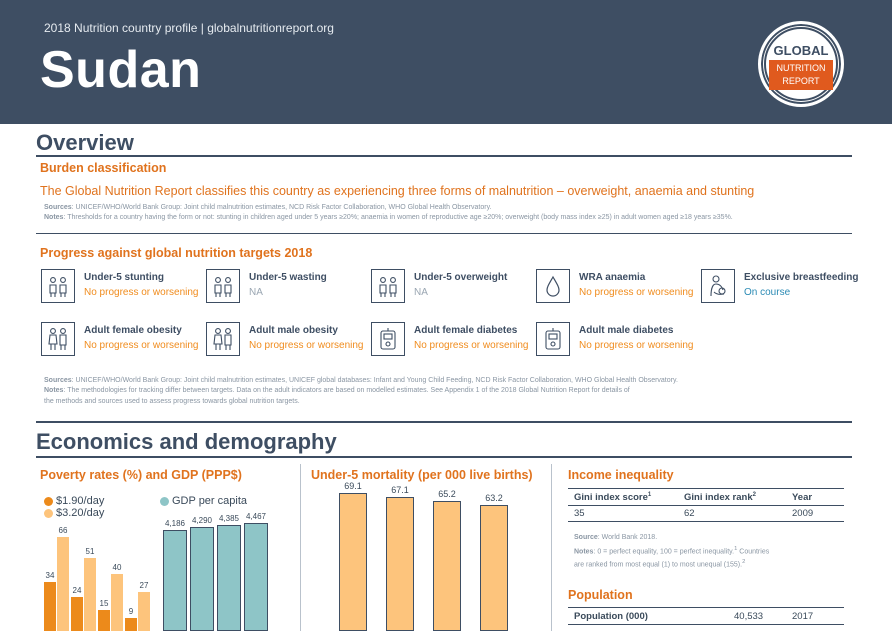  Describe the element at coordinates (749, 616) in the screenshot. I see `population-value: 40,533` at that location.